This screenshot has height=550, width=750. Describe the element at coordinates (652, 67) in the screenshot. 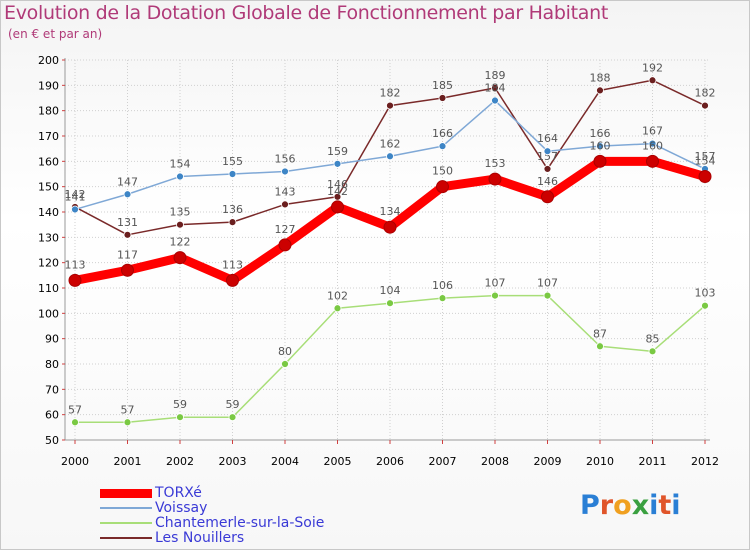

I see `data-label: 192` at that location.